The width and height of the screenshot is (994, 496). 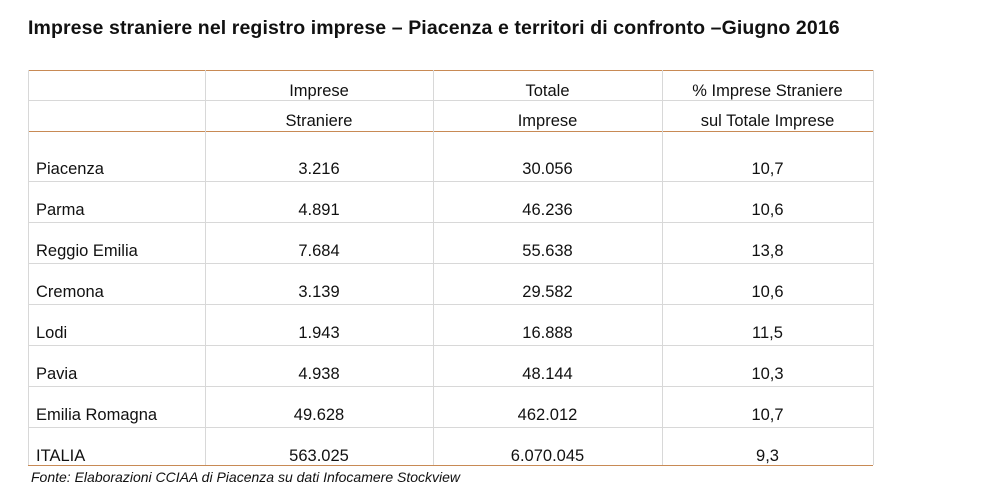 I want to click on row-territory: Lodi, so click(x=52, y=333).